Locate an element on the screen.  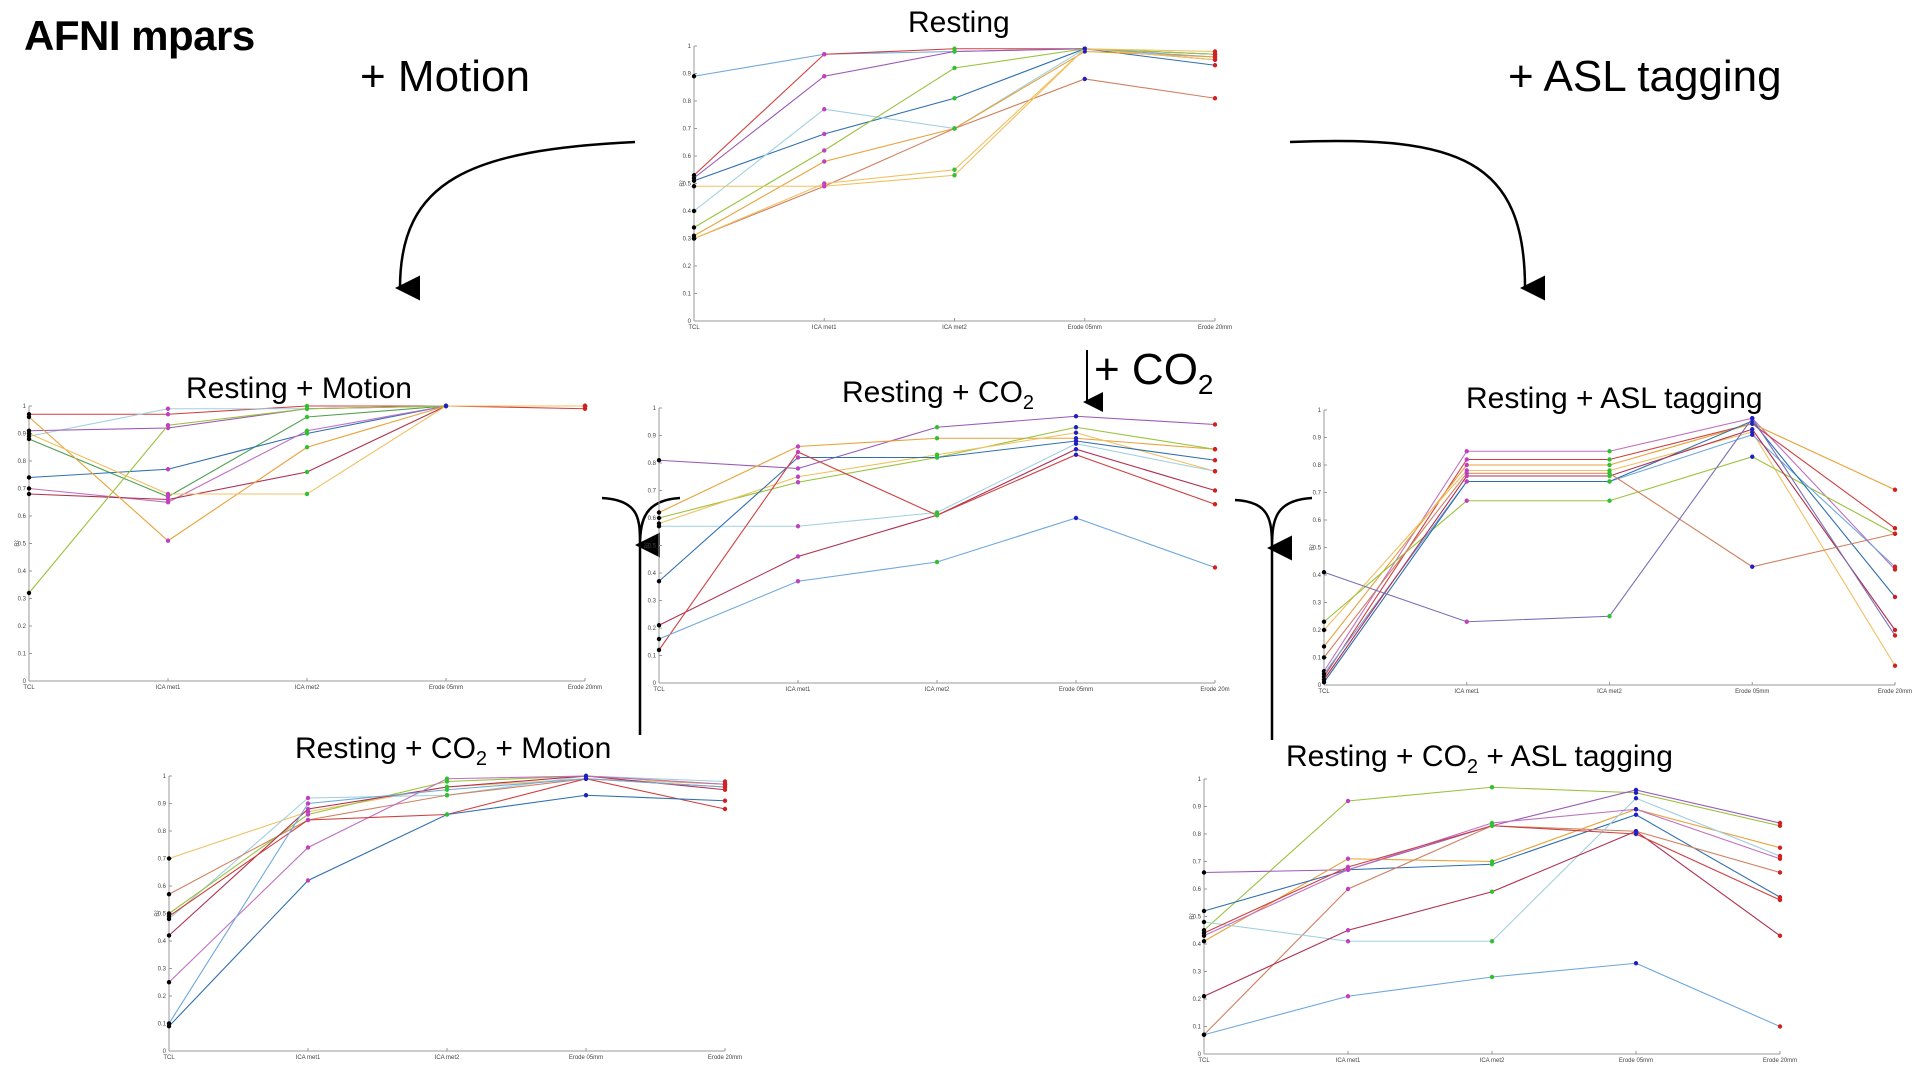
chart-title-resting-co2-asl: Resting + CO2 + ASL tagging is located at coordinates (1479, 759).